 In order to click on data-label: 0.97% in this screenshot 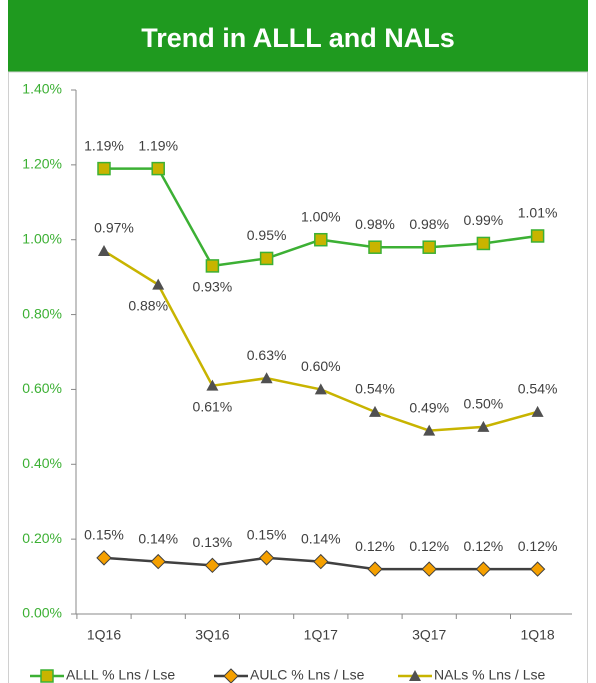, I will do `click(114, 228)`.